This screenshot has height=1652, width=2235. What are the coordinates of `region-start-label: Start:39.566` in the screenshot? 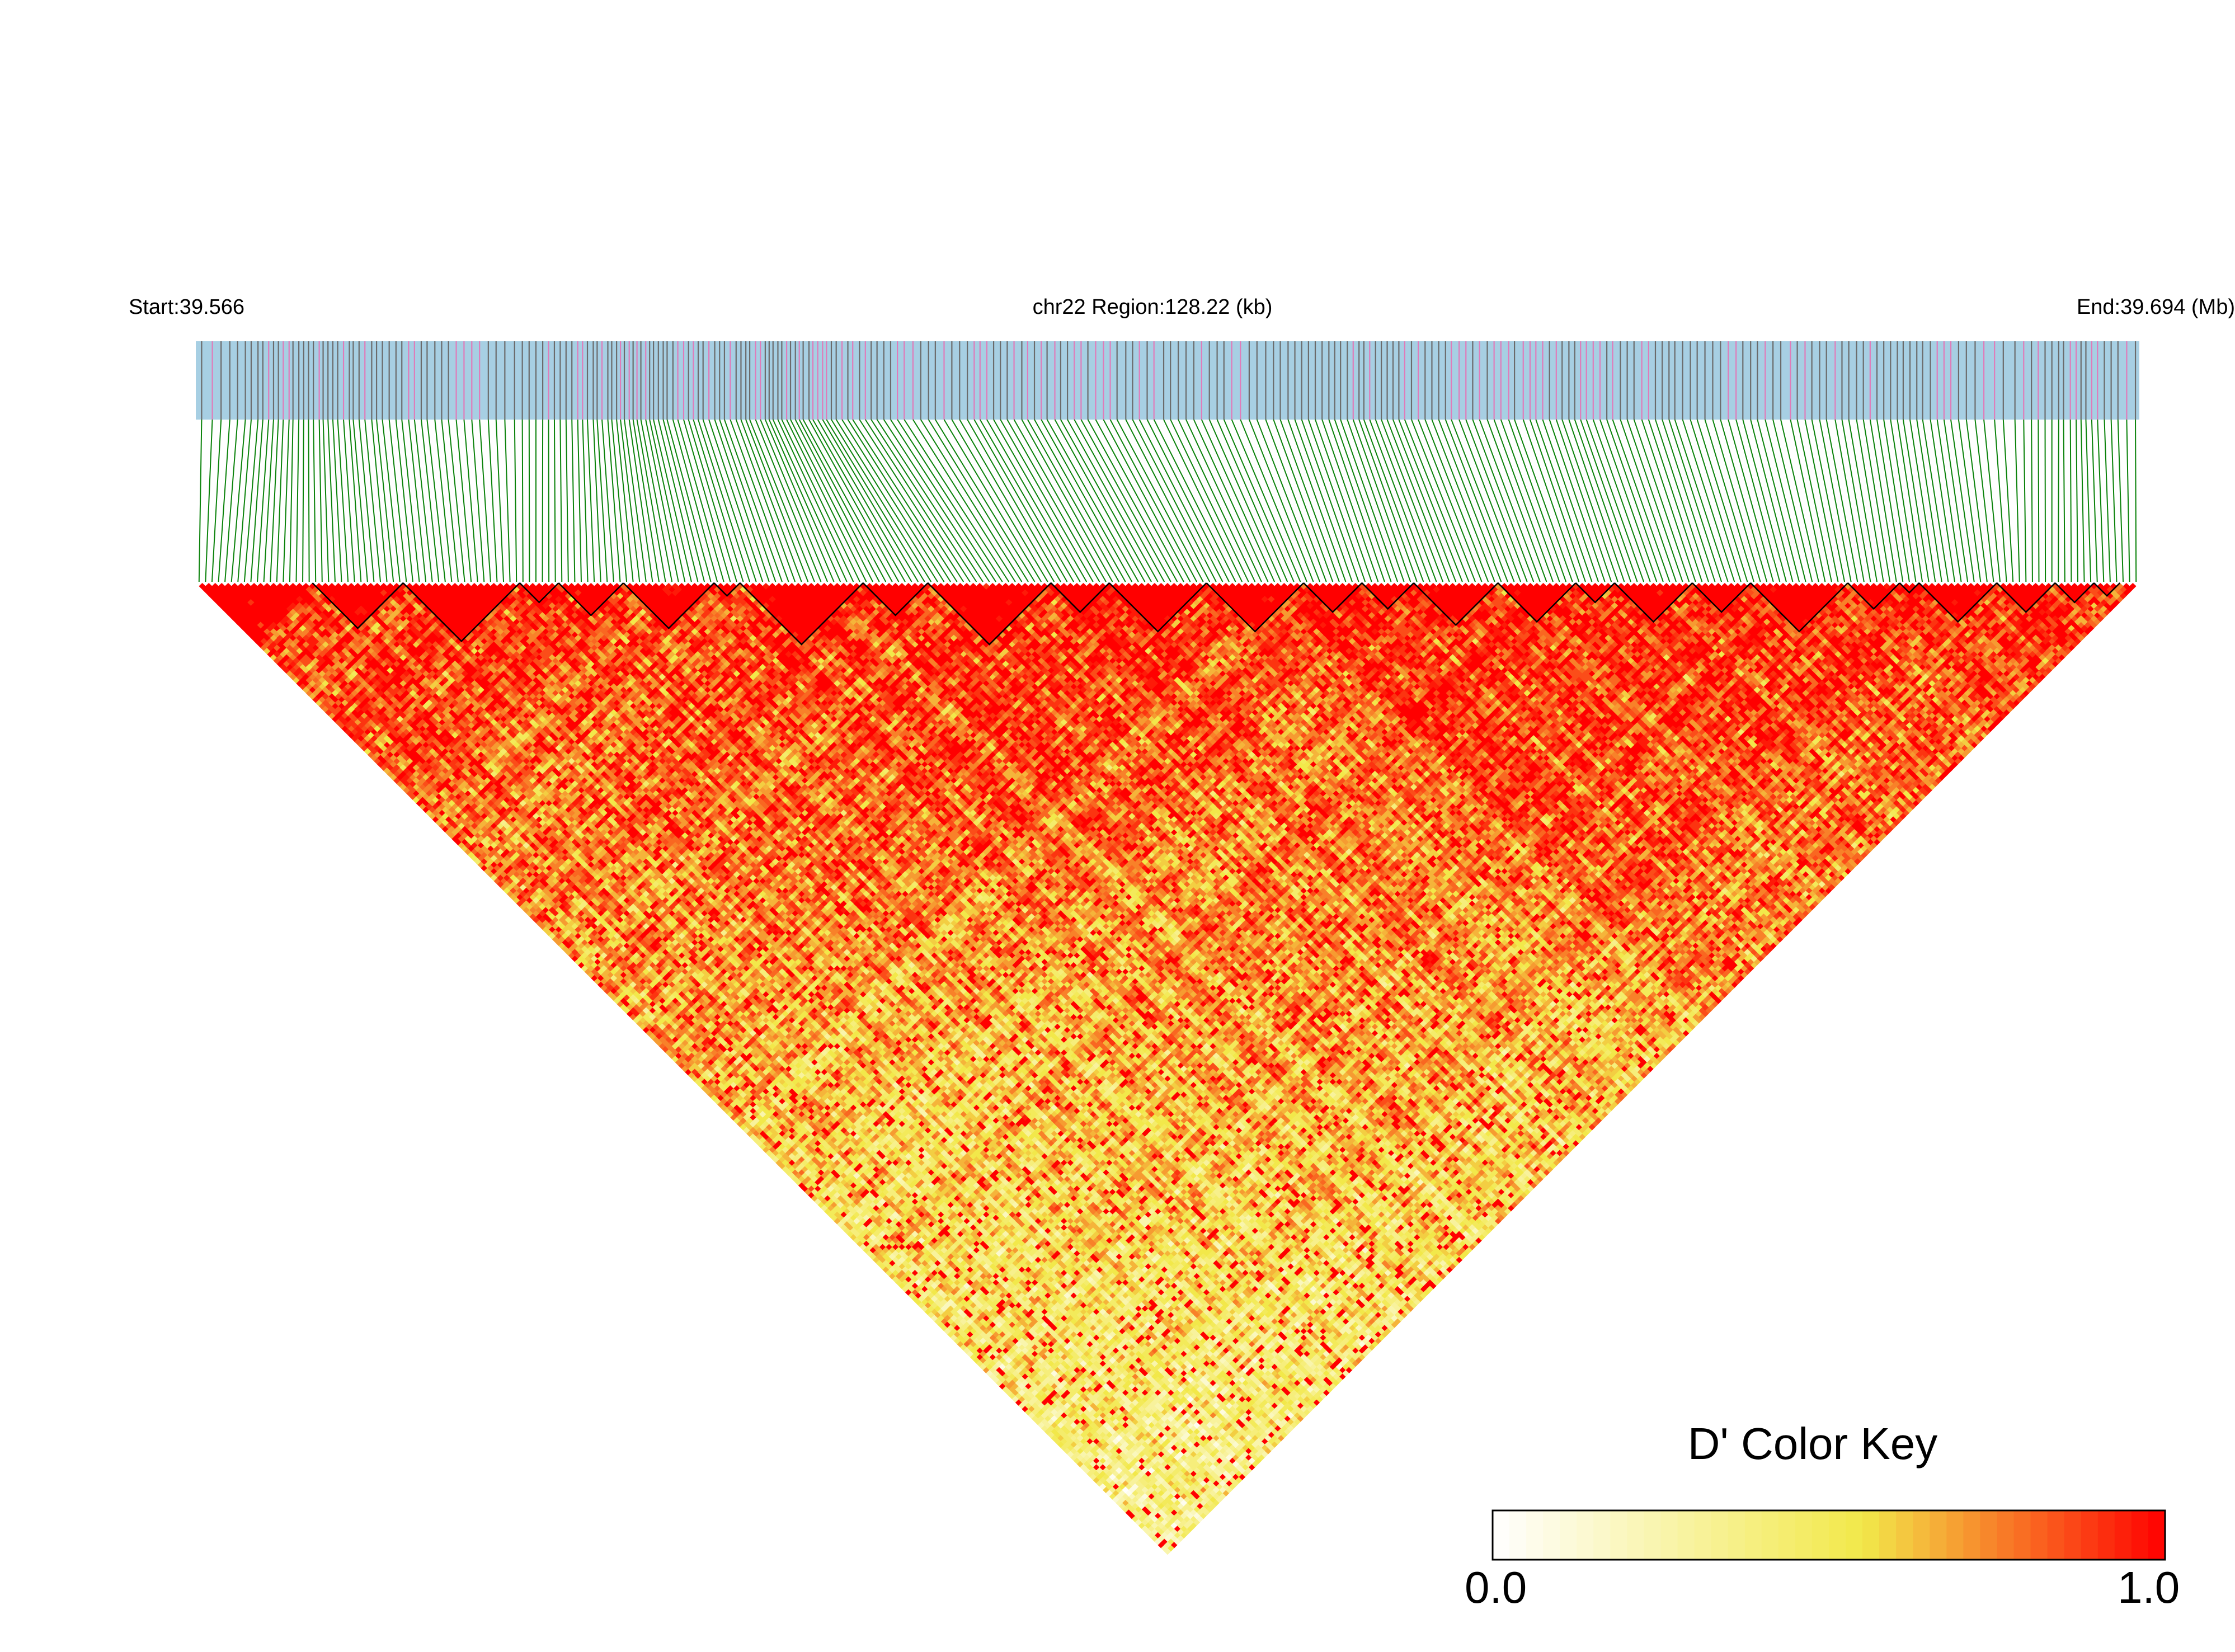 It's located at (187, 307).